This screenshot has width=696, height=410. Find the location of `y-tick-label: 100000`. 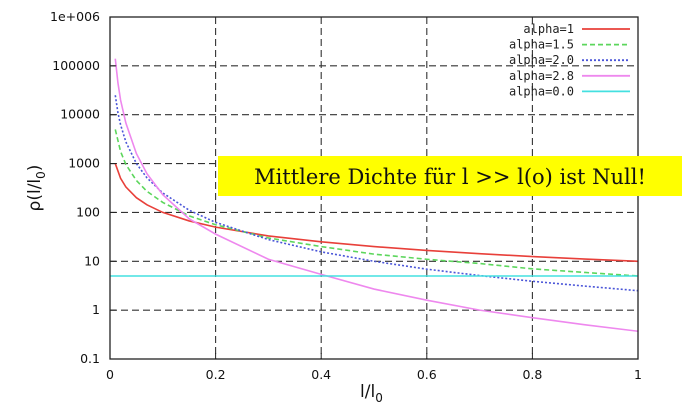

y-tick-label: 100000 is located at coordinates (76, 65).